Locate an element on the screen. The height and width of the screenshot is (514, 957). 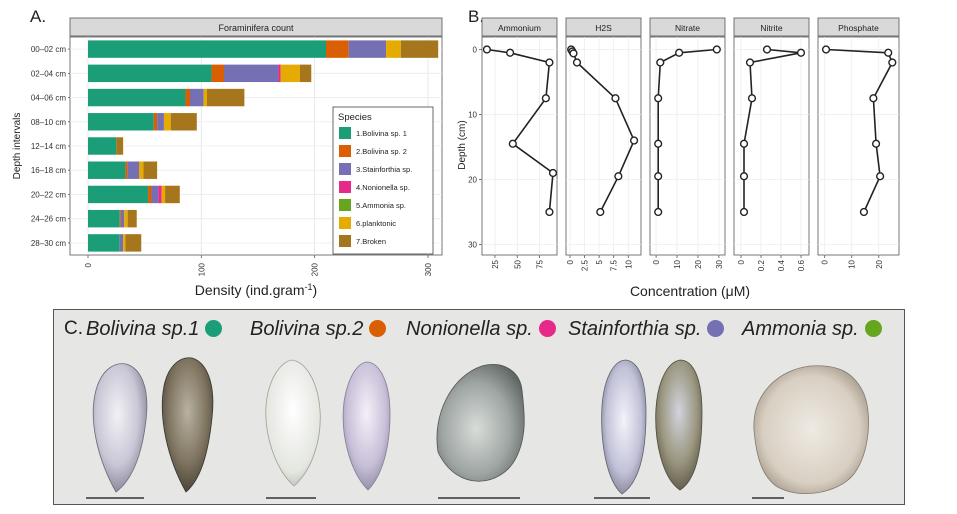
panel-a-x-tick-label: 200 is located at coordinates (315, 269).